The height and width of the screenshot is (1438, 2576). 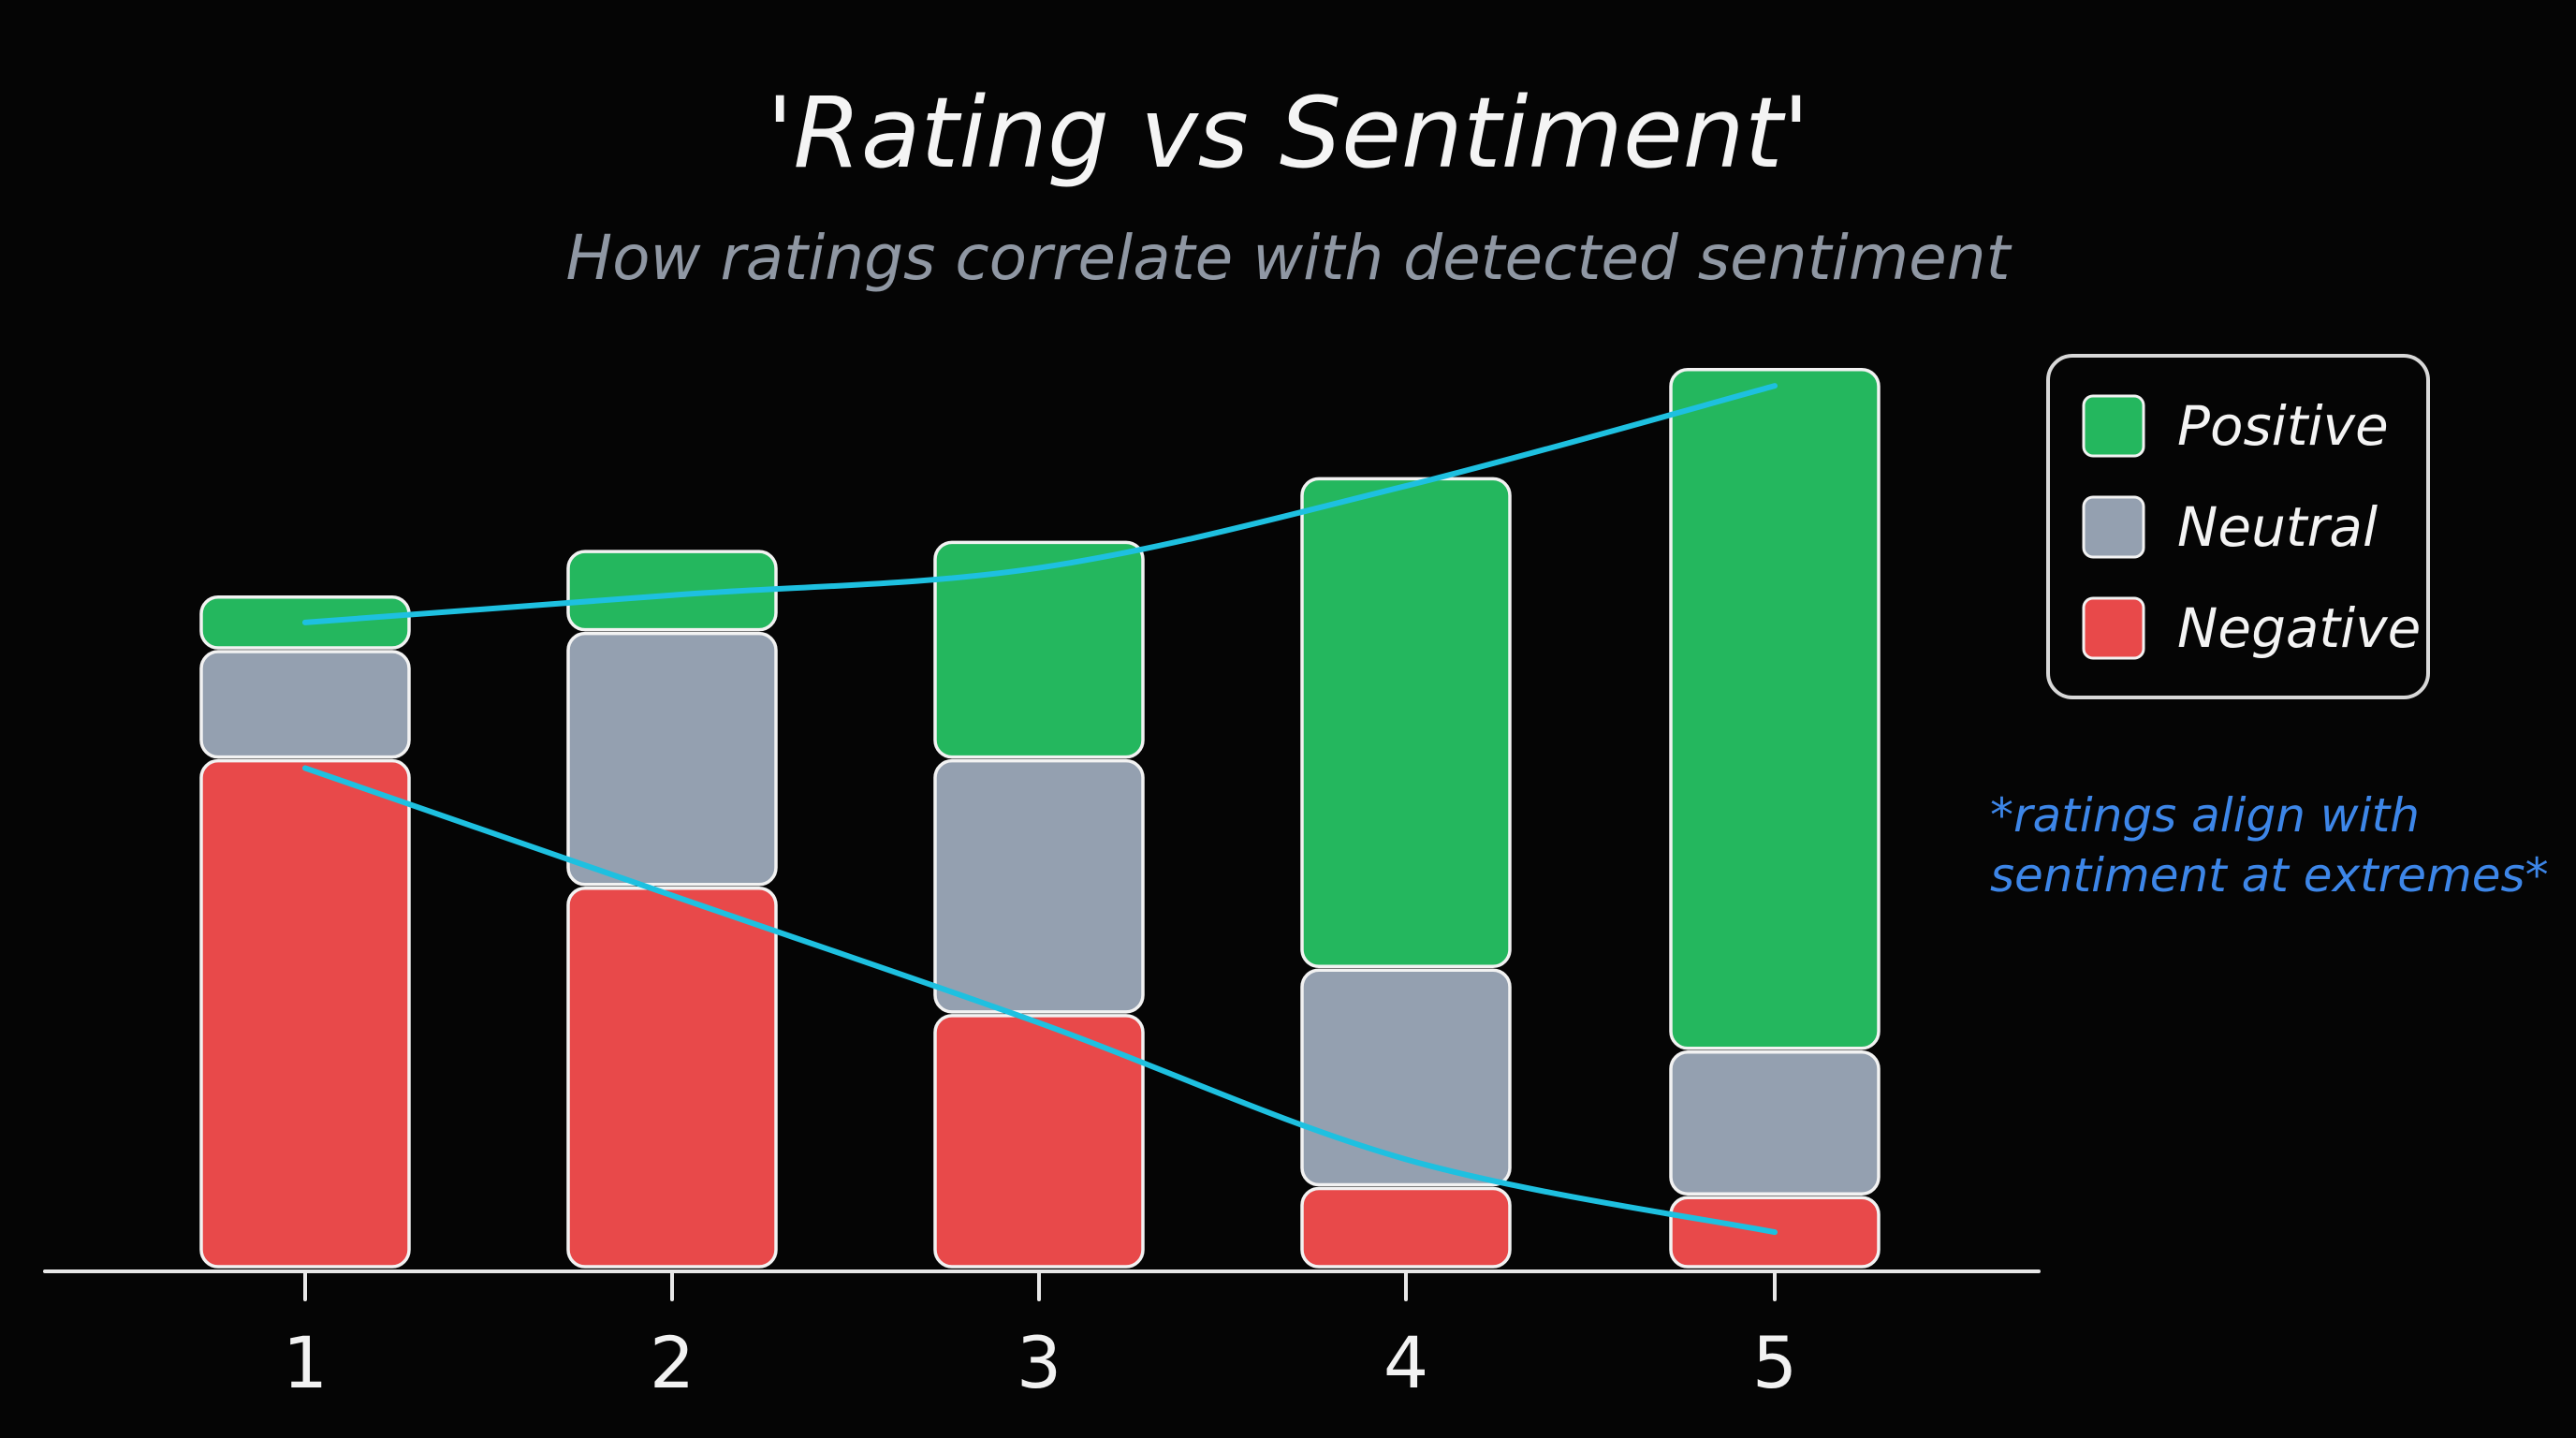 I want to click on legend-swatch-positive, so click(x=2113, y=426).